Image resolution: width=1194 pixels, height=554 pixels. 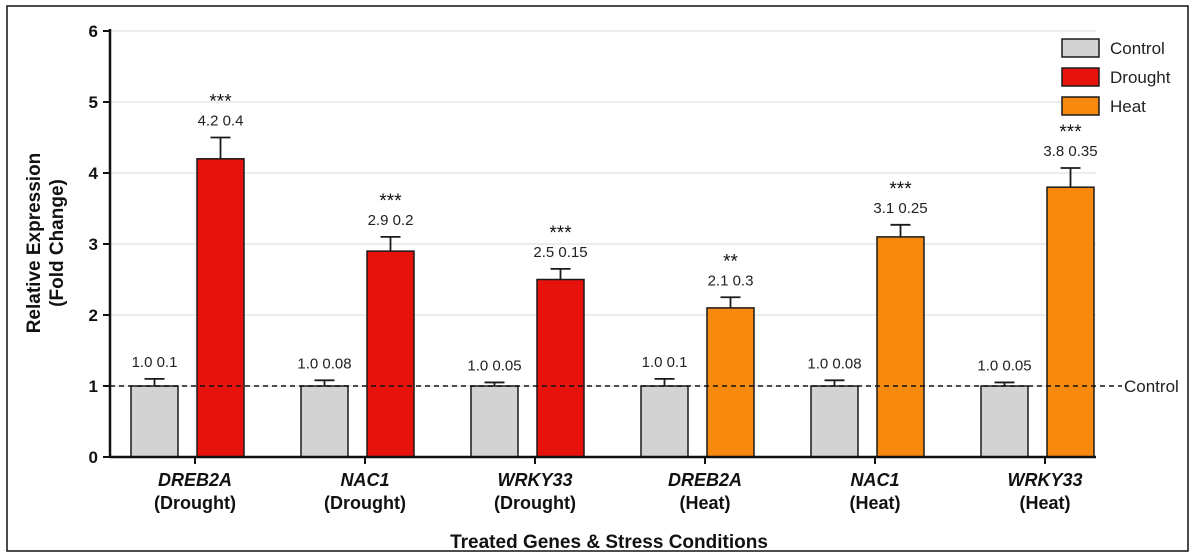 I want to click on bar-group: 2.5 0.15***, so click(x=560, y=340).